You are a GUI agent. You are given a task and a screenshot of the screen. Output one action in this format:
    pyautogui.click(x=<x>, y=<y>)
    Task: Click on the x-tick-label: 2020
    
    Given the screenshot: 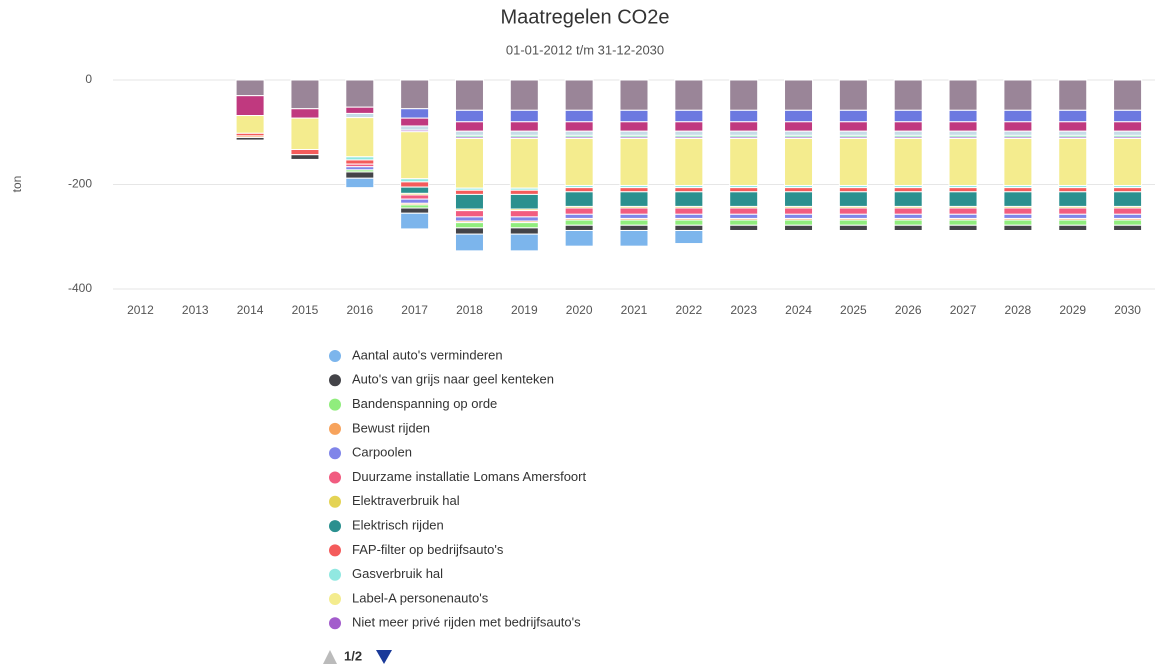 What is the action you would take?
    pyautogui.click(x=579, y=310)
    